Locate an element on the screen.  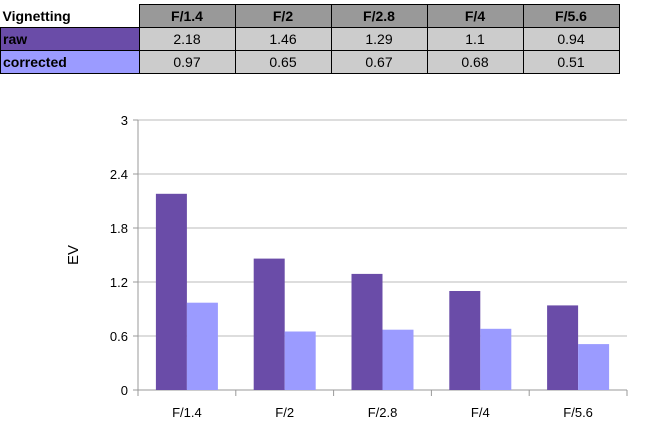
y-tick-label: 2.4 is located at coordinates (119, 174).